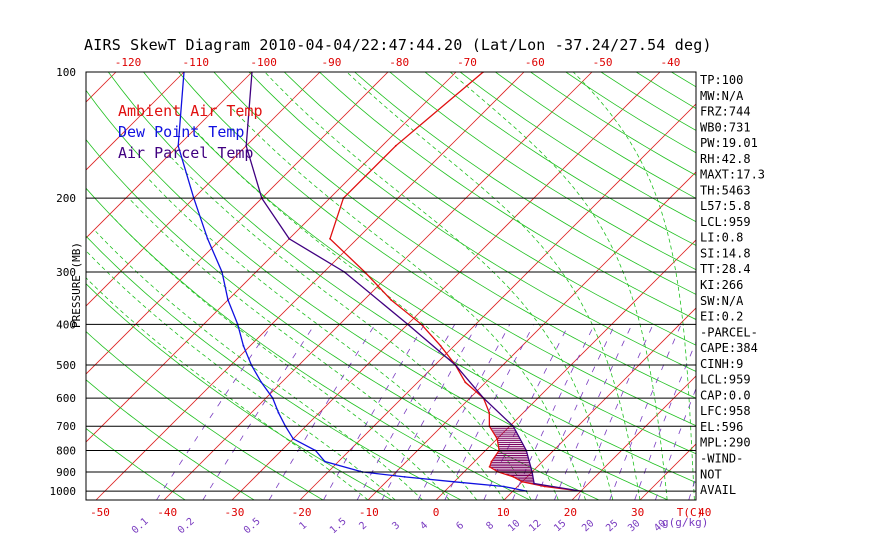 This screenshot has height=560, width=870. Describe the element at coordinates (685, 522) in the screenshot. I see `mixing-ratio-unit: g(g/kg)` at that location.